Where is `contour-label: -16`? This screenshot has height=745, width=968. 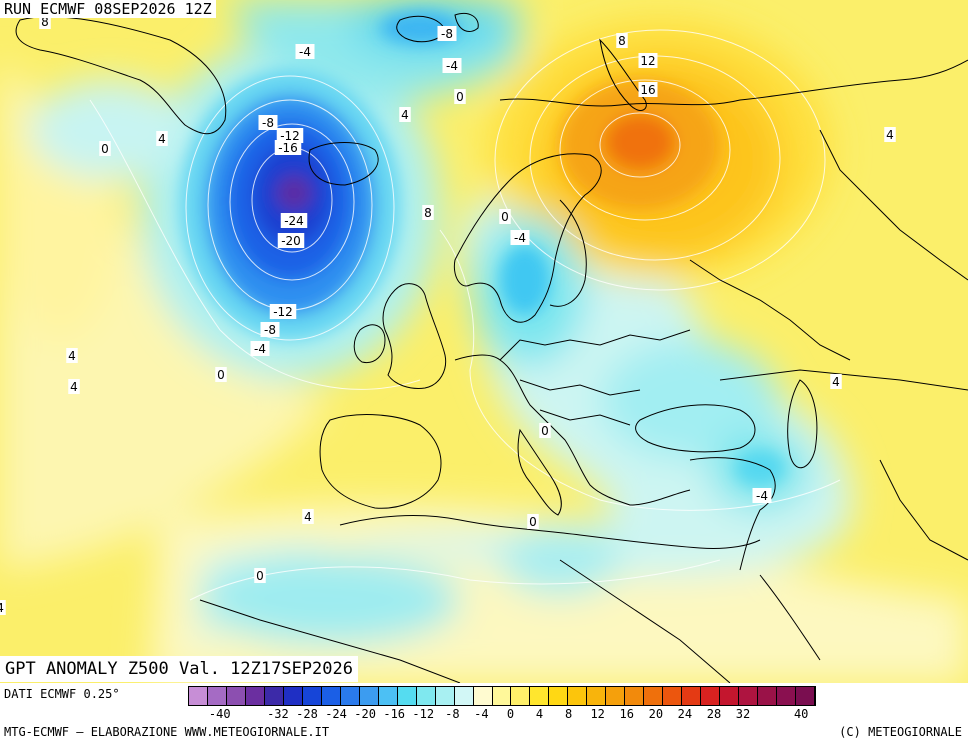 contour-label: -16 is located at coordinates (288, 148).